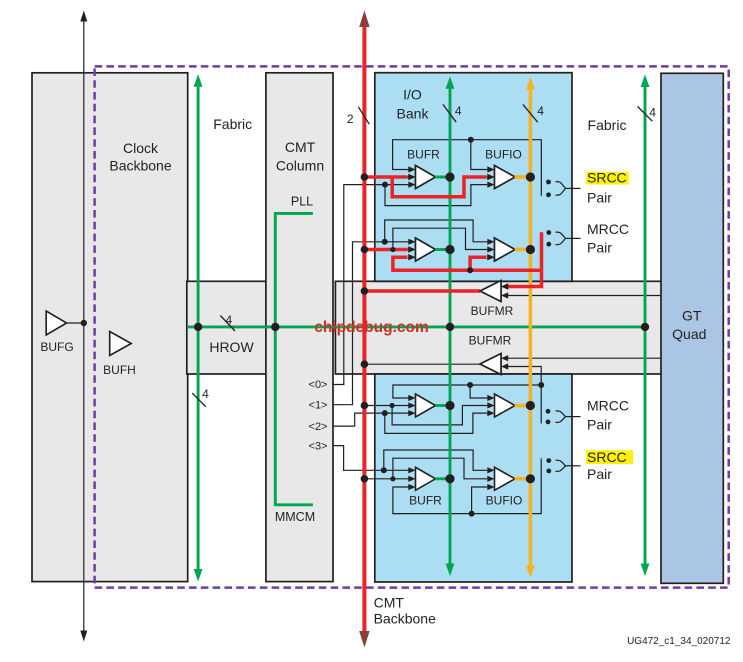 Image resolution: width=743 pixels, height=662 pixels. I want to click on svg-text: PLL, so click(302, 201).